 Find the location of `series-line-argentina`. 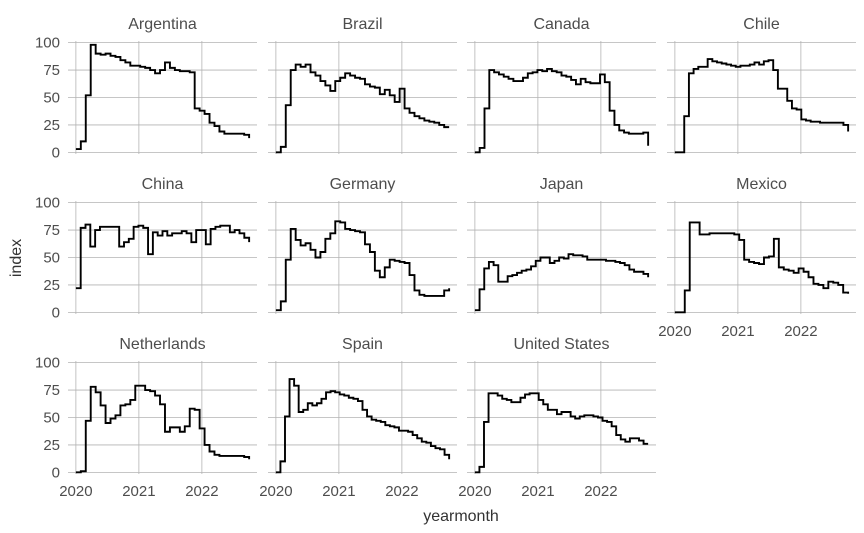

series-line-argentina is located at coordinates (163, 97).